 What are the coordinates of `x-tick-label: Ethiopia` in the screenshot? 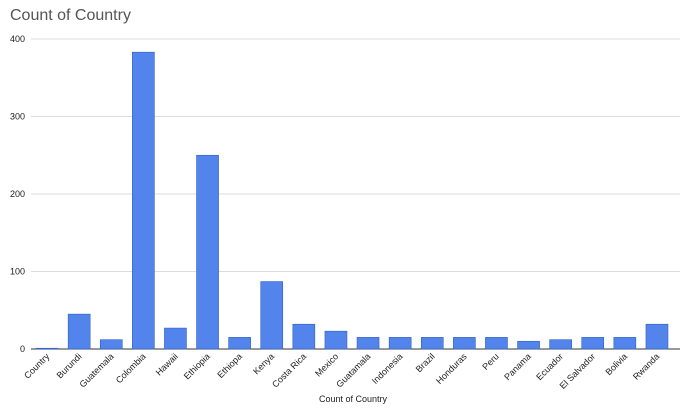 It's located at (197, 366).